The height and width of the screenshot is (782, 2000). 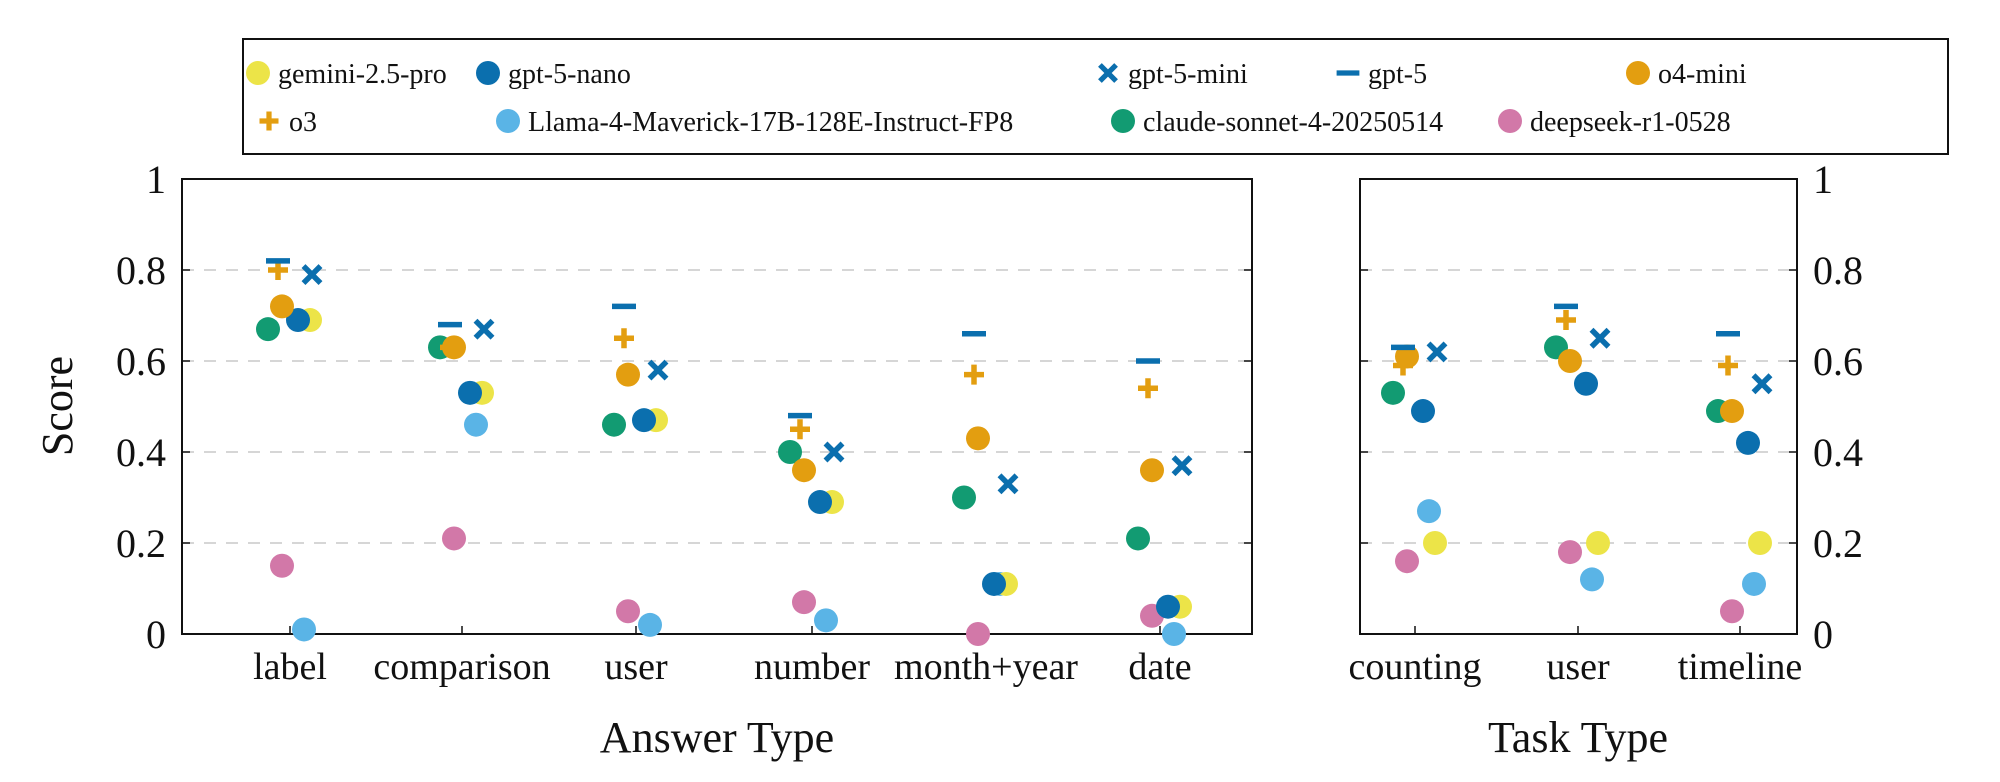 I want to click on point-deepseek-r1-0528-month-year, so click(x=978, y=634).